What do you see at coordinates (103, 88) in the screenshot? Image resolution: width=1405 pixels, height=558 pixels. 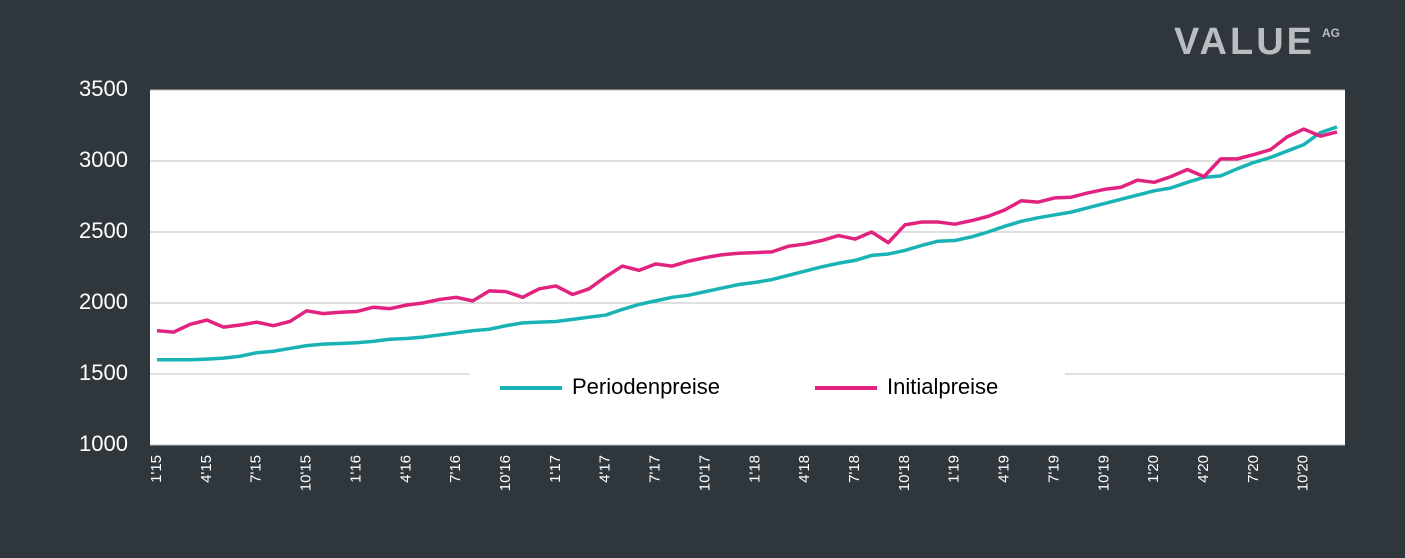 I see `y-tick-label: 3500` at bounding box center [103, 88].